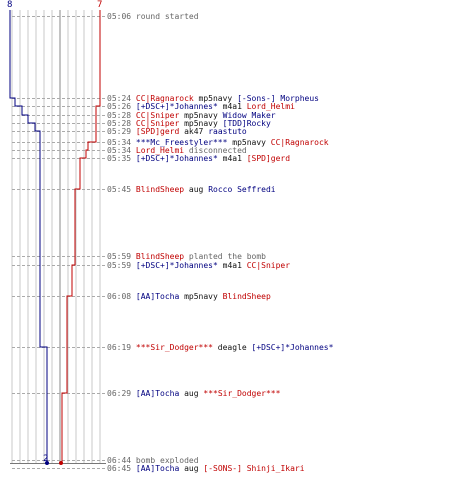  What do you see at coordinates (10, 5) in the screenshot?
I see `ct-start-score: 8` at bounding box center [10, 5].